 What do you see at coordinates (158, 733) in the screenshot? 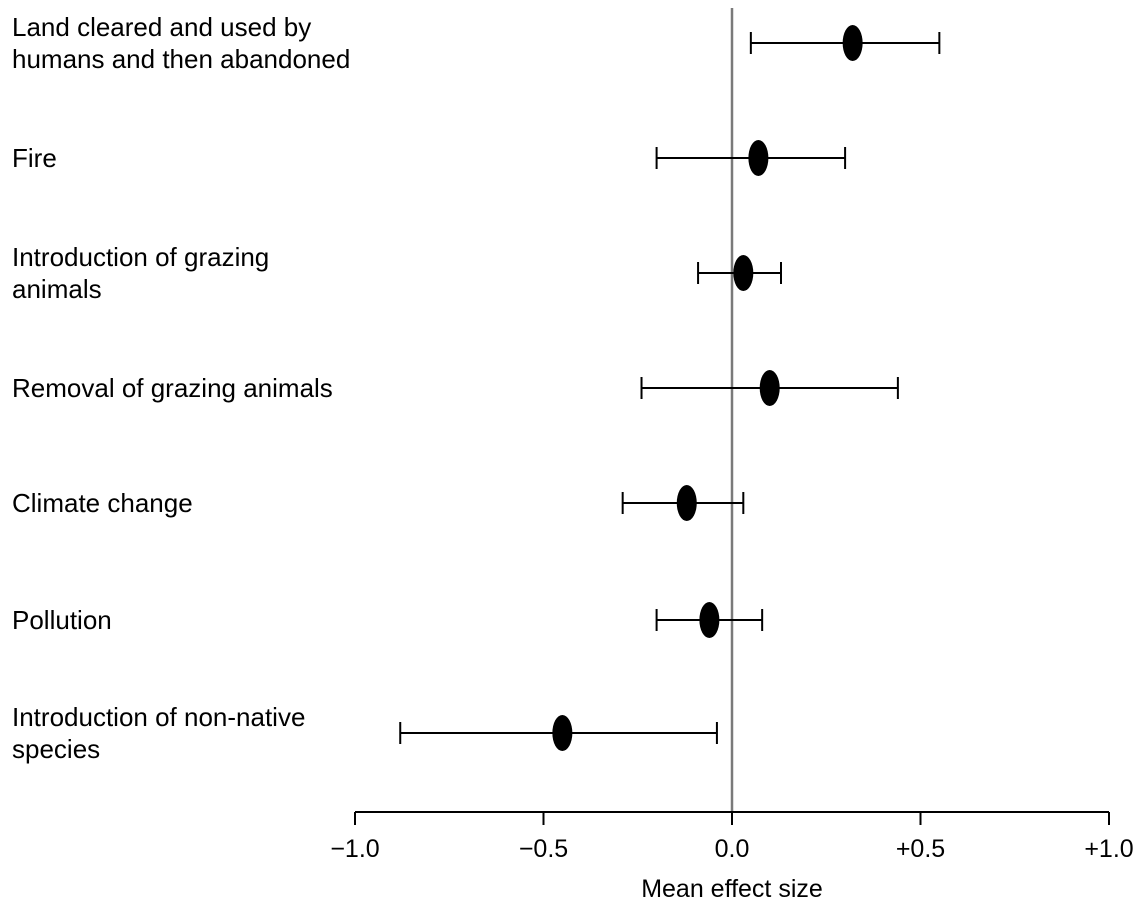
I see `category-label: Introduction of non-native species` at bounding box center [158, 733].